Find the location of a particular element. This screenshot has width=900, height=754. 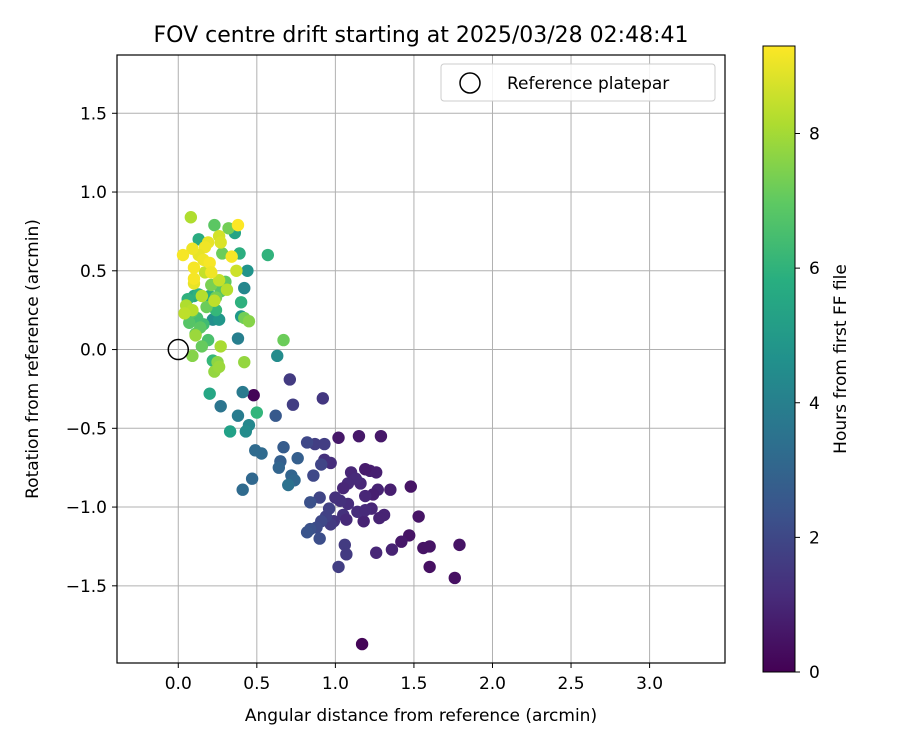

colorbar-tick-label: 6 is located at coordinates (814, 269).